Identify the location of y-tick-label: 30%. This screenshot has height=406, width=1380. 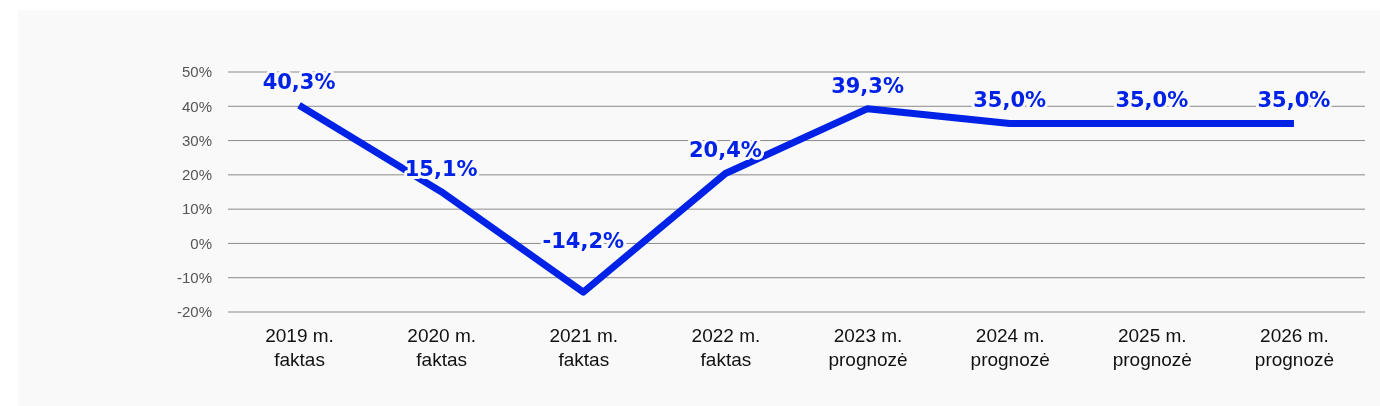
(196, 140).